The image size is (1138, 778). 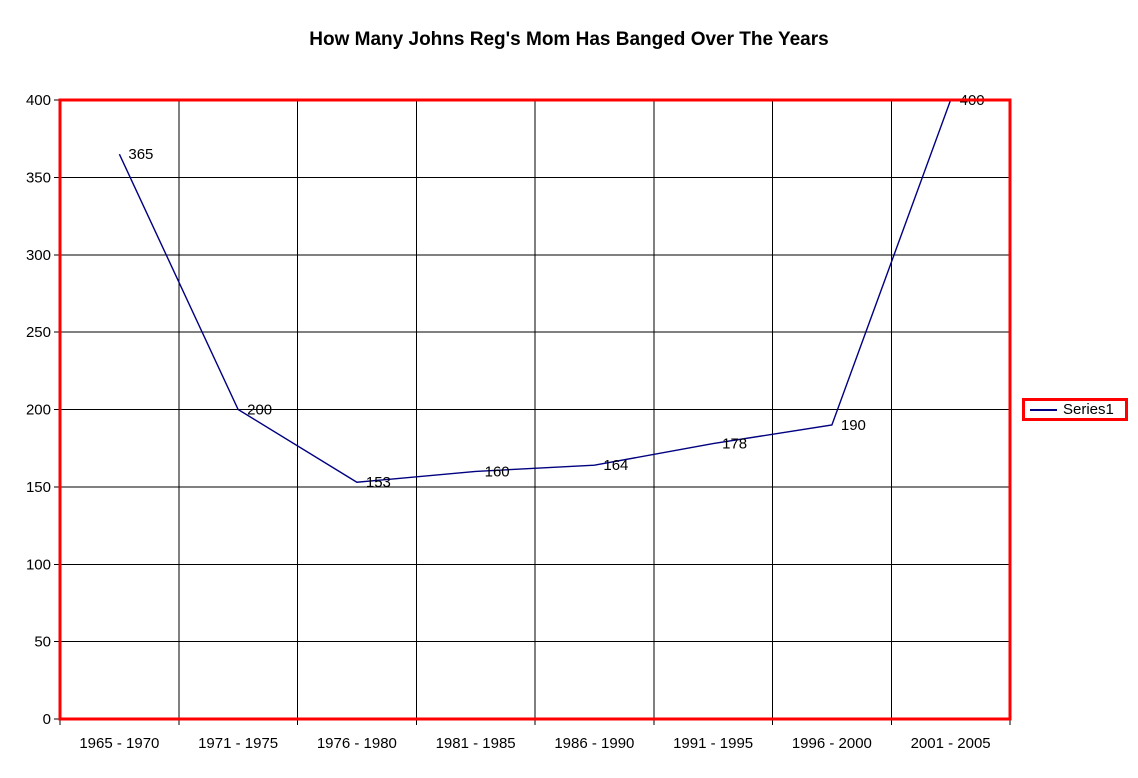 I want to click on legend-line-sample-icon, so click(x=1043, y=409).